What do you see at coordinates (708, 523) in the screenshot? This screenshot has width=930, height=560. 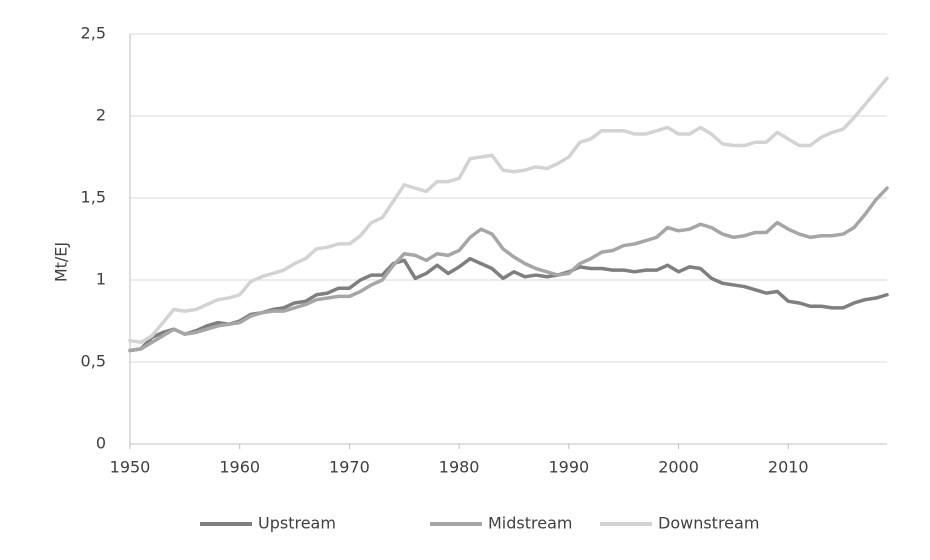 I see `legend-label: Downstream` at bounding box center [708, 523].